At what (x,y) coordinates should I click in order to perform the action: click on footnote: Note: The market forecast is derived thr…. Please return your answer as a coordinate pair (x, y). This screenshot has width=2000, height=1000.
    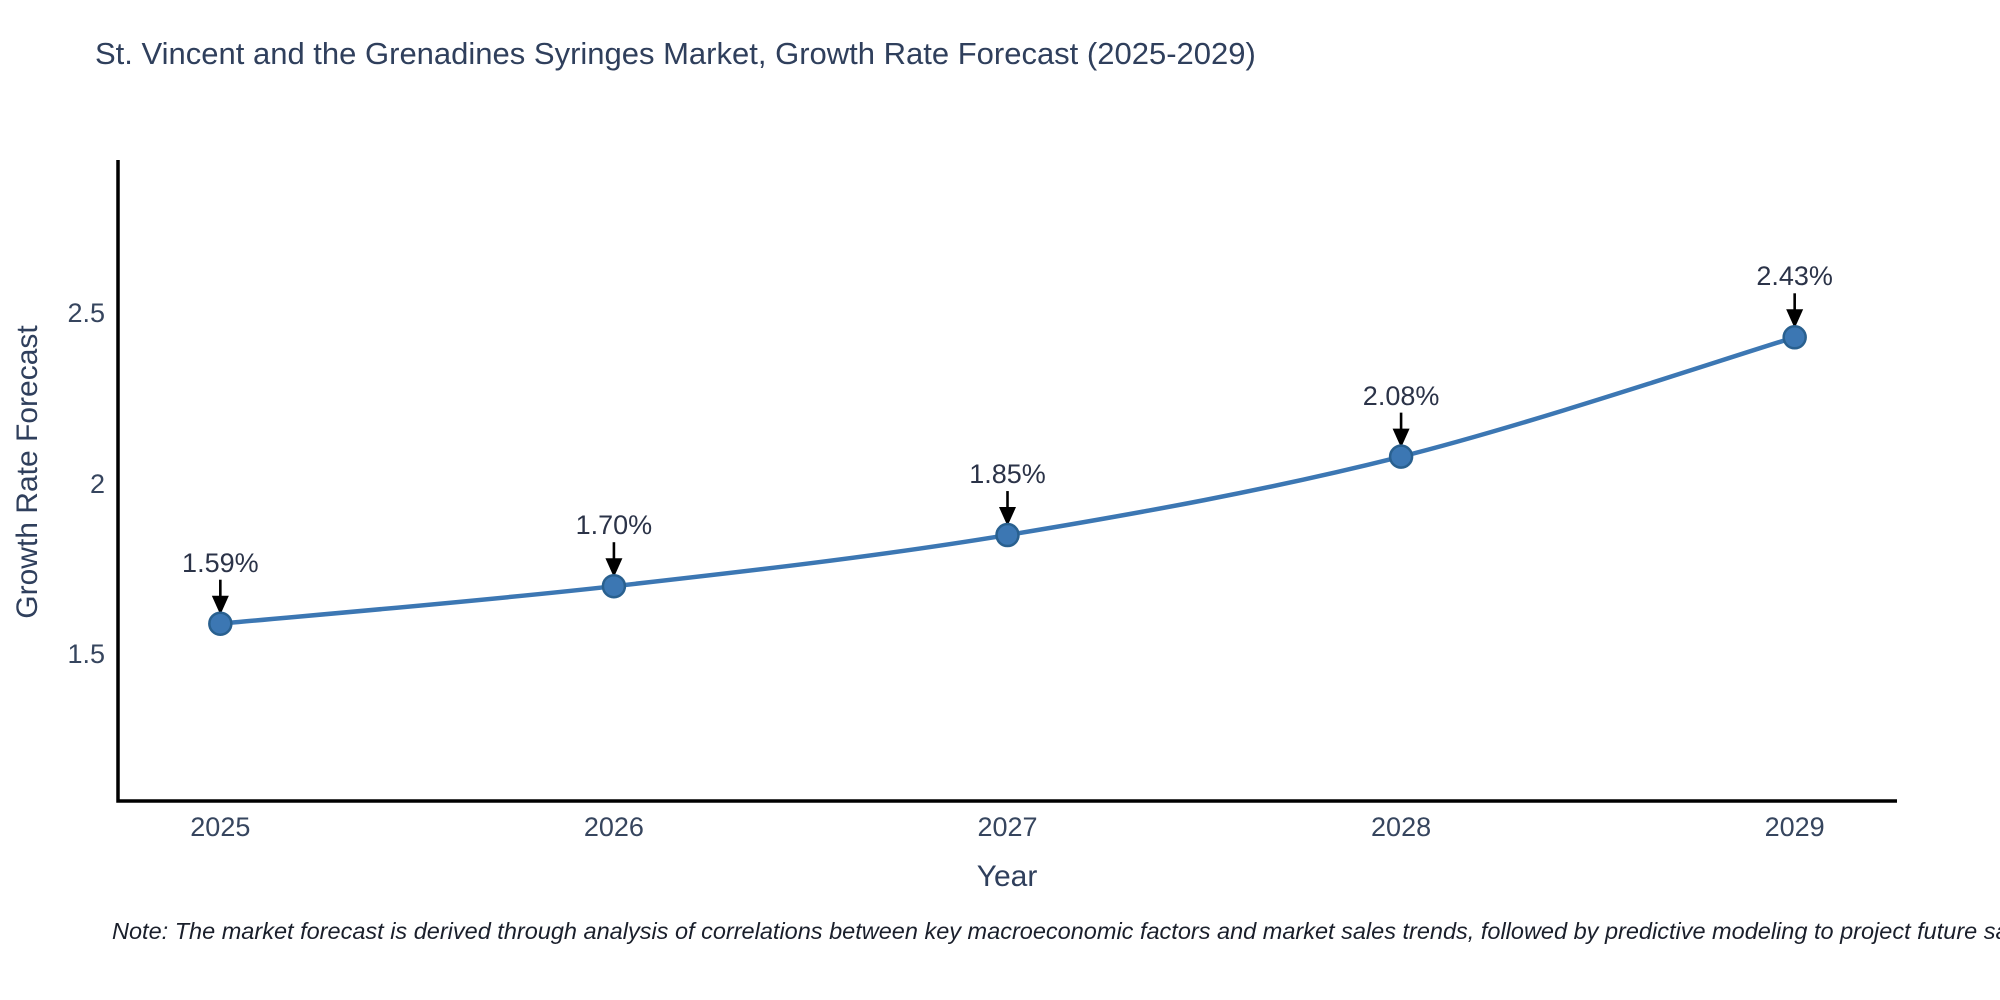
    Looking at the image, I should click on (1056, 931).